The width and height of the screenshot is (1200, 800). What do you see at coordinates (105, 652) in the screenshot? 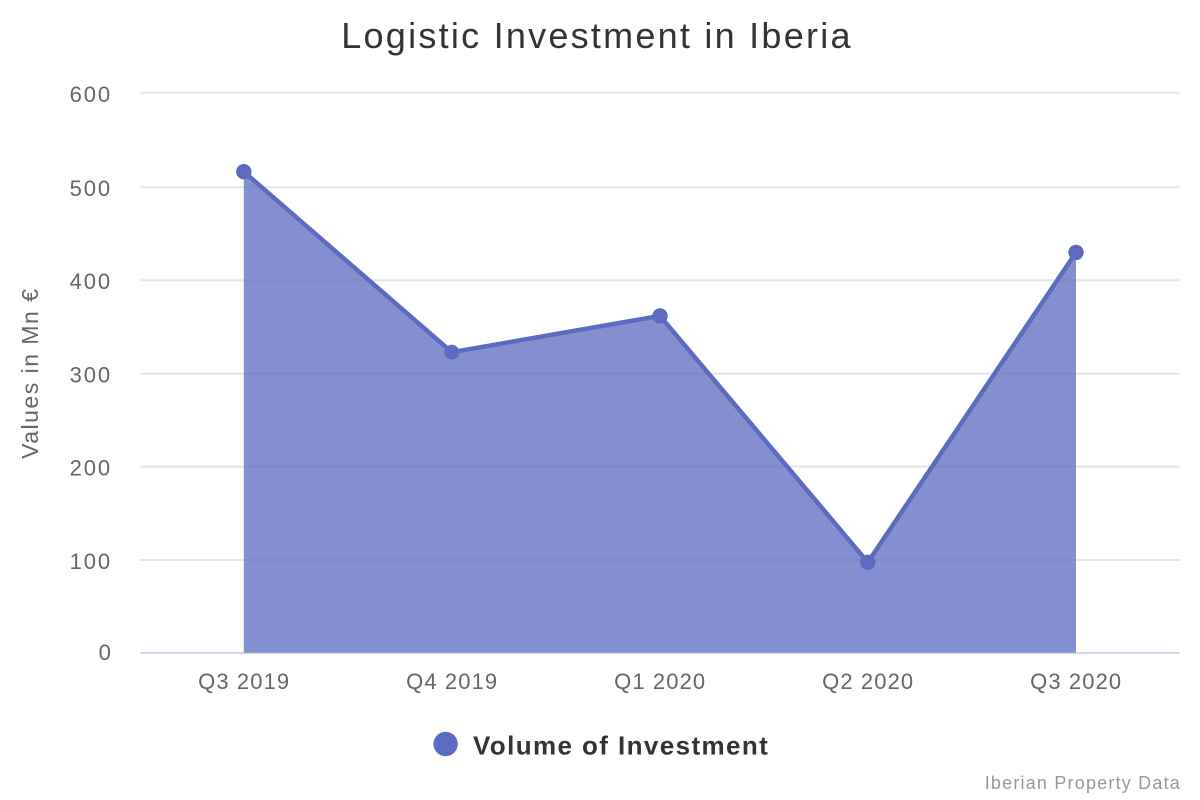
I see `svg-text: 0` at bounding box center [105, 652].